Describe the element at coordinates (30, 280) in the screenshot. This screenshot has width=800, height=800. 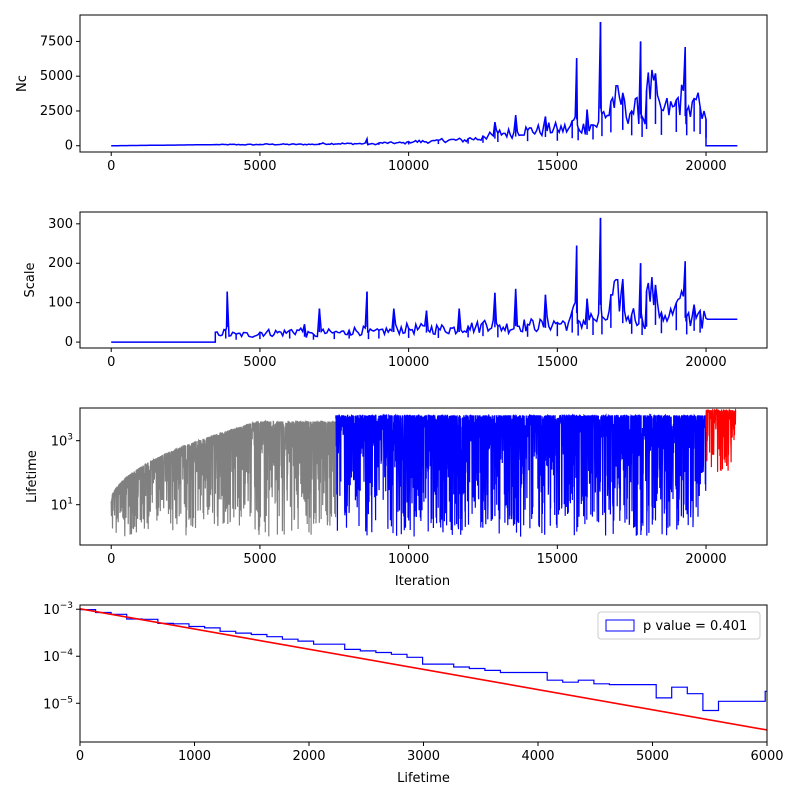
I see `y-axis-label: Scale` at that location.